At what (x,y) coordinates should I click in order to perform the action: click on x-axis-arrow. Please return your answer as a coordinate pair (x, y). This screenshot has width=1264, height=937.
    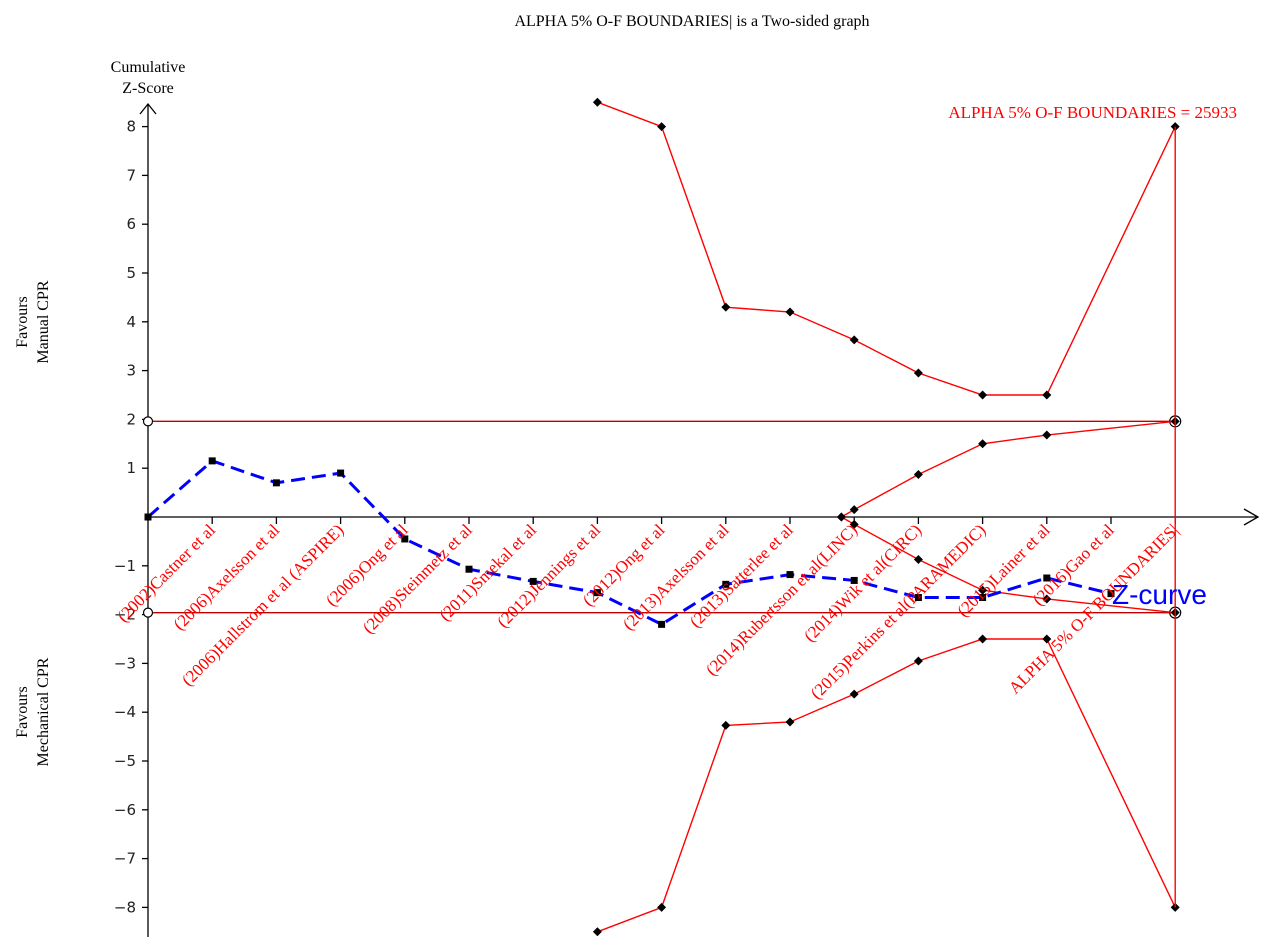
    Looking at the image, I should click on (1251, 517).